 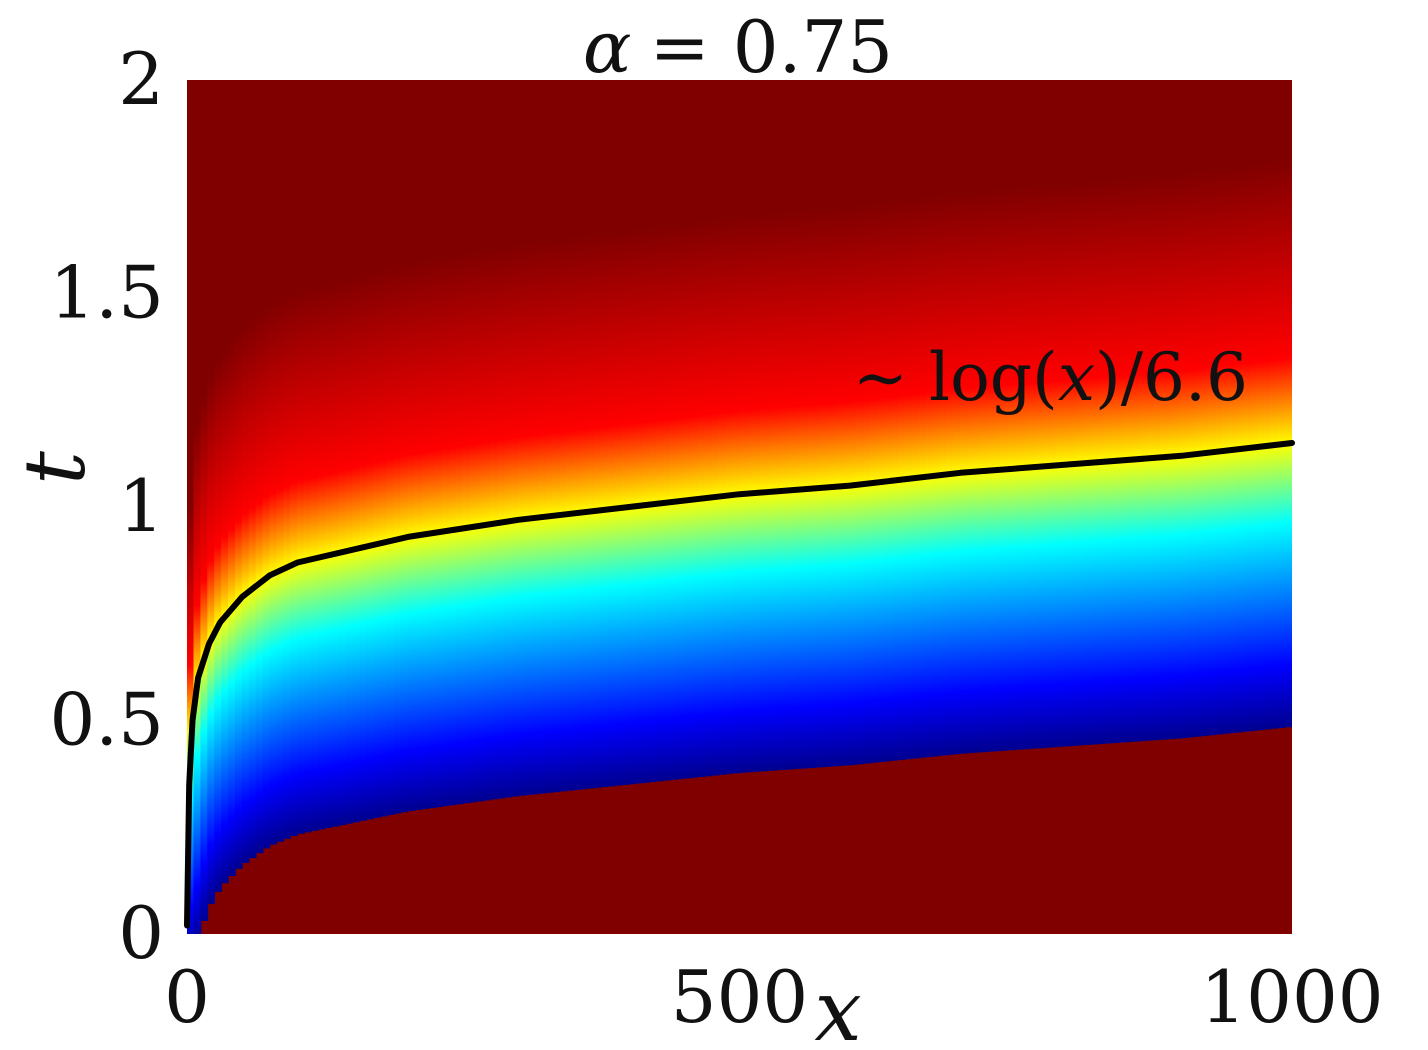 What do you see at coordinates (1076, 377) in the screenshot?
I see `annotation-var: x` at bounding box center [1076, 377].